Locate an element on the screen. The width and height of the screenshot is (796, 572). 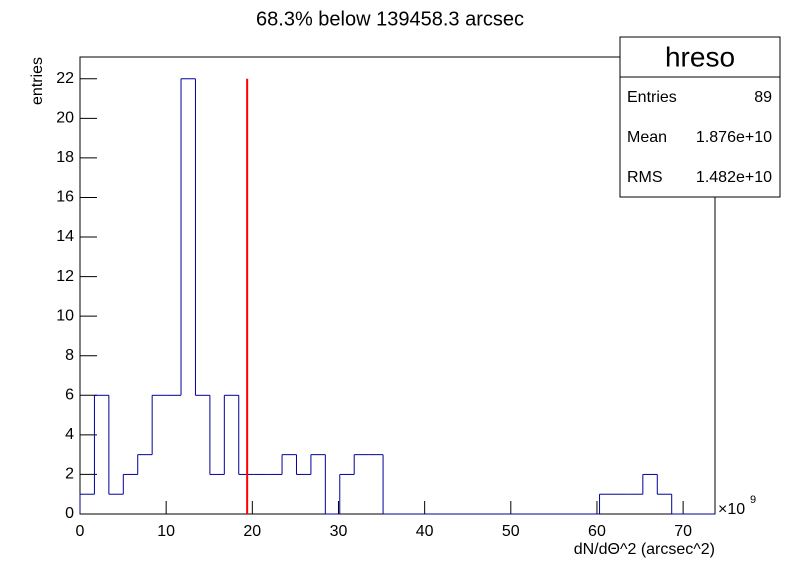
stats-key: Mean is located at coordinates (647, 137).